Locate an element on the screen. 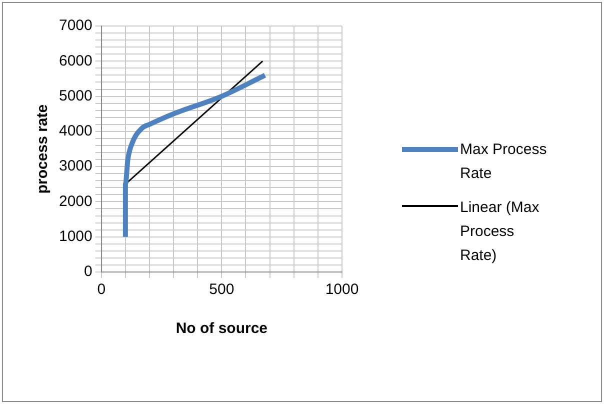  legend-label: Linear (Max Process Rate) is located at coordinates (500, 232).